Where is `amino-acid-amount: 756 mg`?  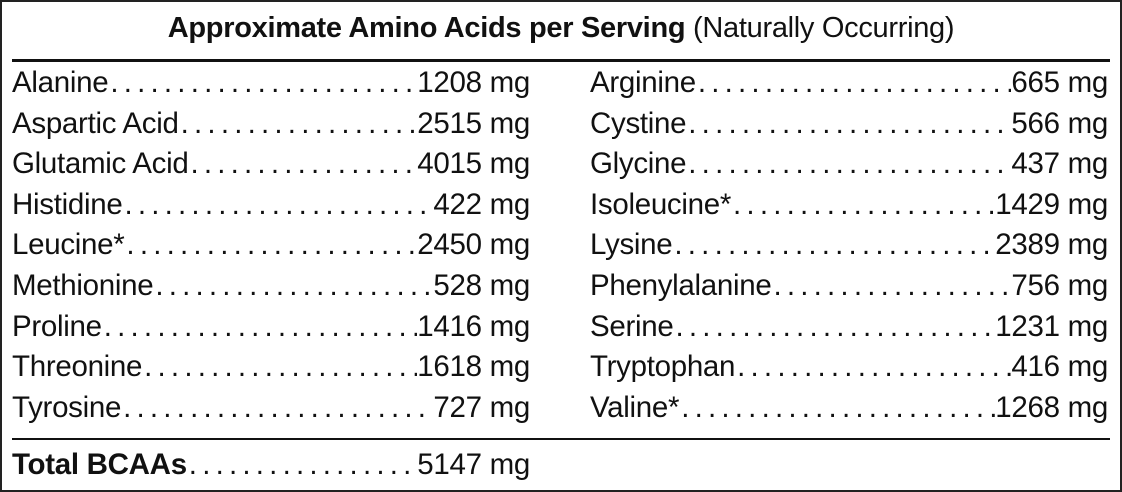
amino-acid-amount: 756 mg is located at coordinates (1059, 285).